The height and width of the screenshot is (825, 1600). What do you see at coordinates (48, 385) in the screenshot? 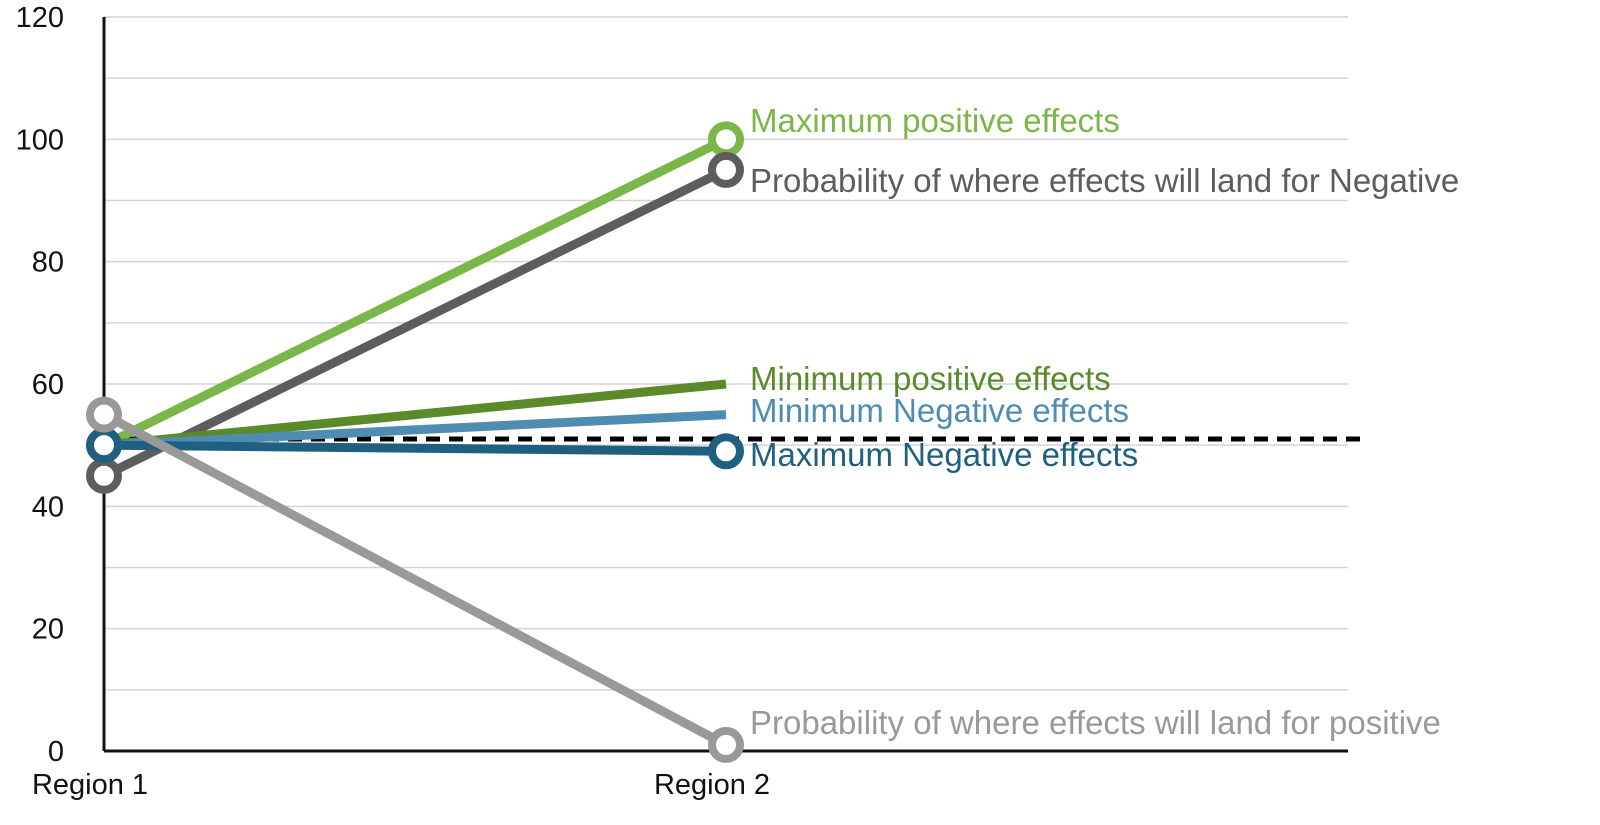
I see `y-tick-label: 60` at bounding box center [48, 385].